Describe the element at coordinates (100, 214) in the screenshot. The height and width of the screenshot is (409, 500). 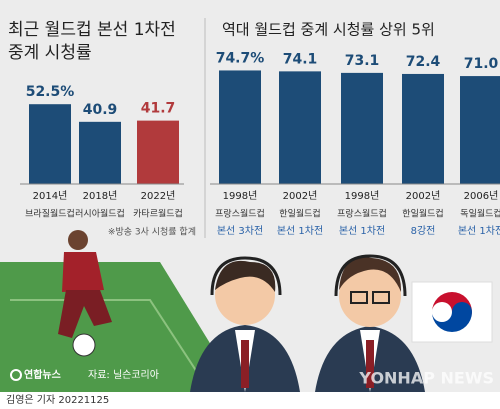
I see `subcategory-label: 러시아월드컵` at that location.